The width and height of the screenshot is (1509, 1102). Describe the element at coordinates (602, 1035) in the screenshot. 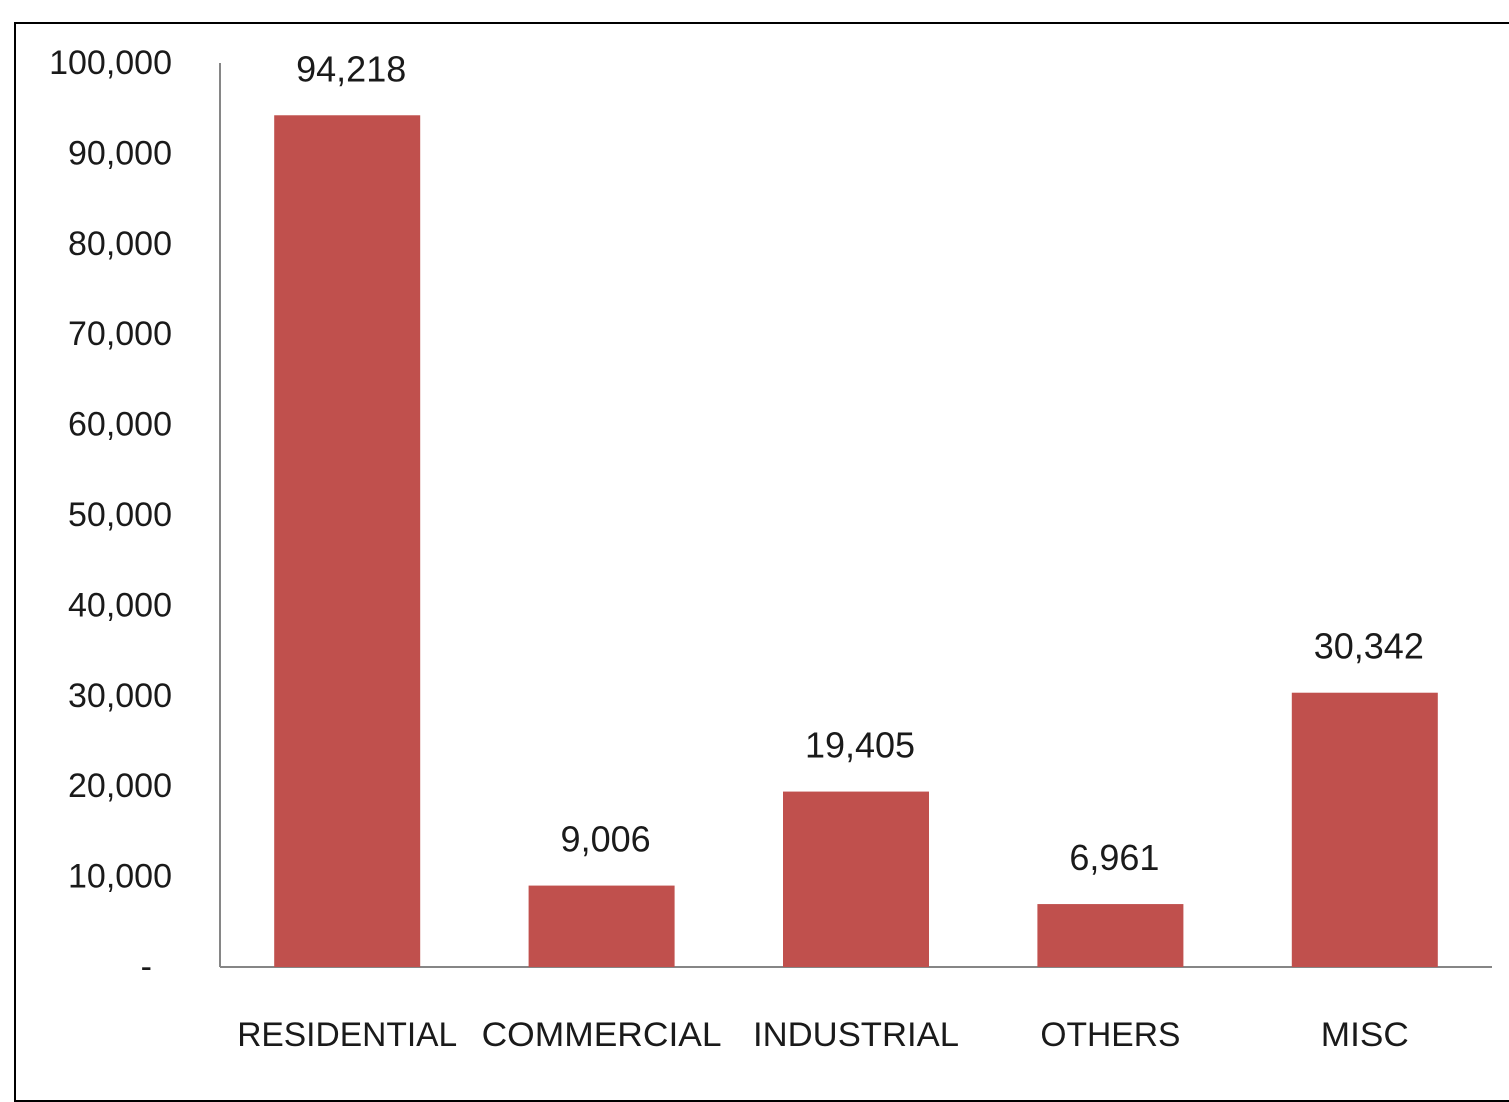

I see `category-label: COMMERCIAL` at that location.